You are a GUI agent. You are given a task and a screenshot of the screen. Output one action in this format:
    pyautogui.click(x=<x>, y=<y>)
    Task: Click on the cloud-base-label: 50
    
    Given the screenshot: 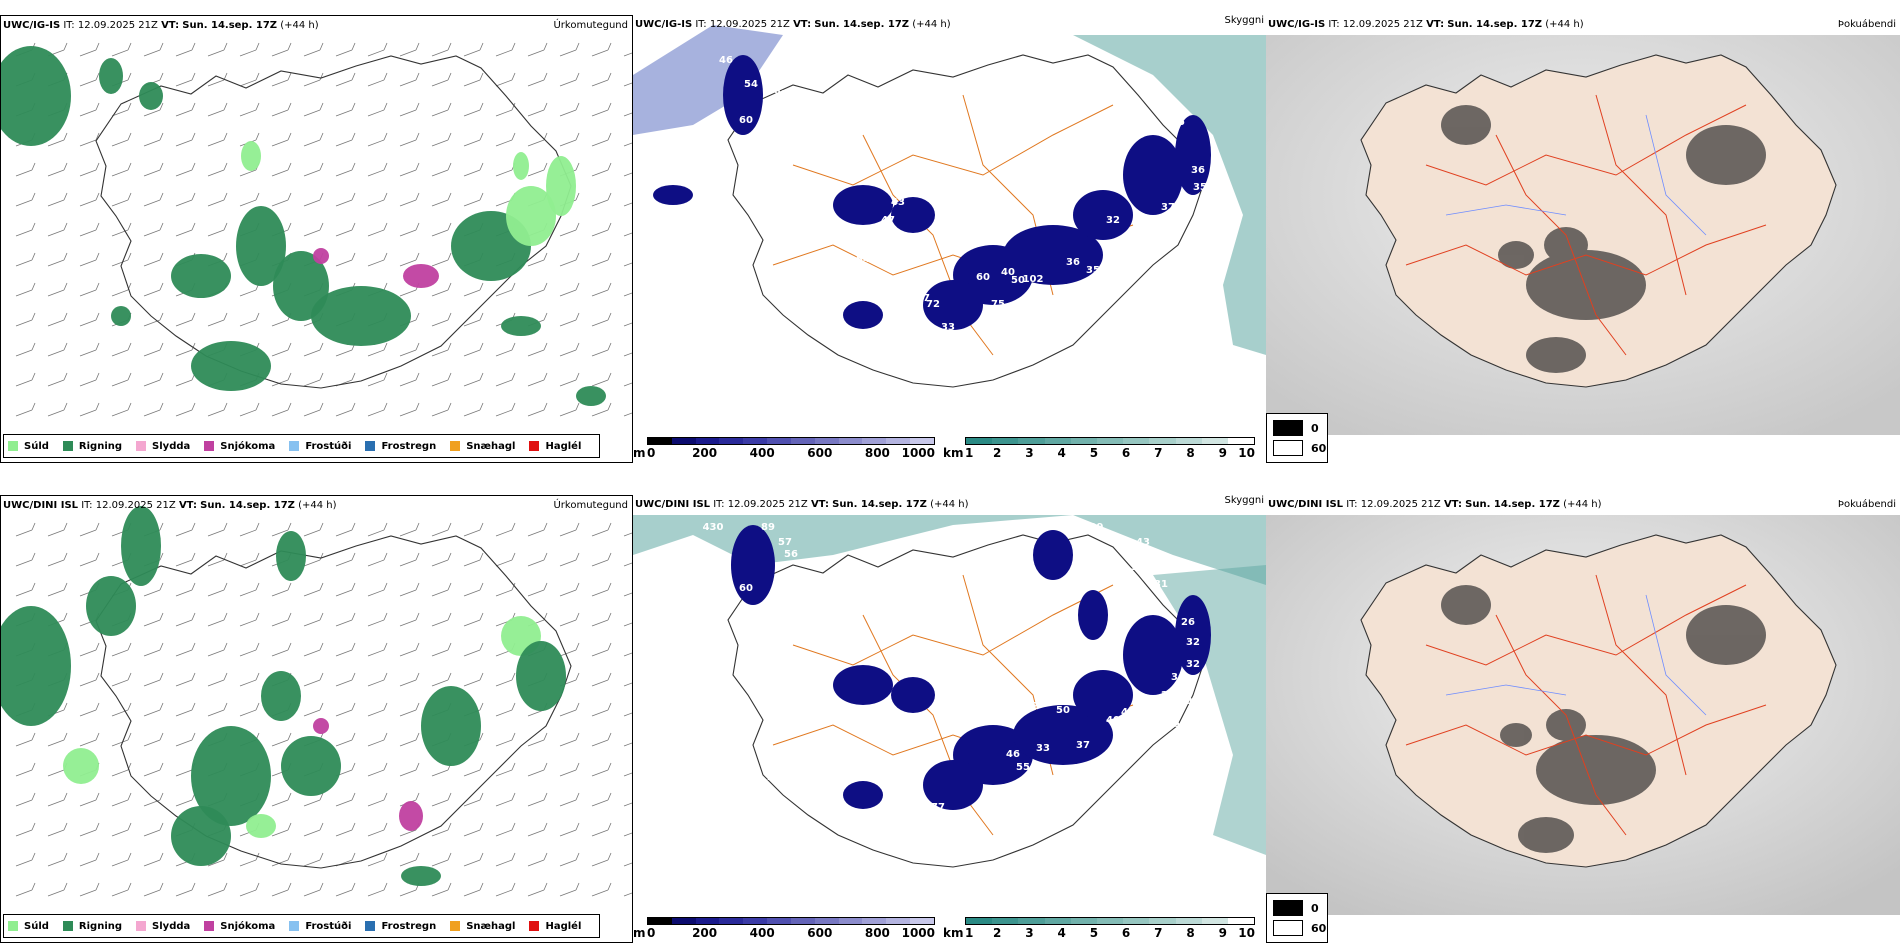 What is the action you would take?
    pyautogui.click(x=1018, y=280)
    